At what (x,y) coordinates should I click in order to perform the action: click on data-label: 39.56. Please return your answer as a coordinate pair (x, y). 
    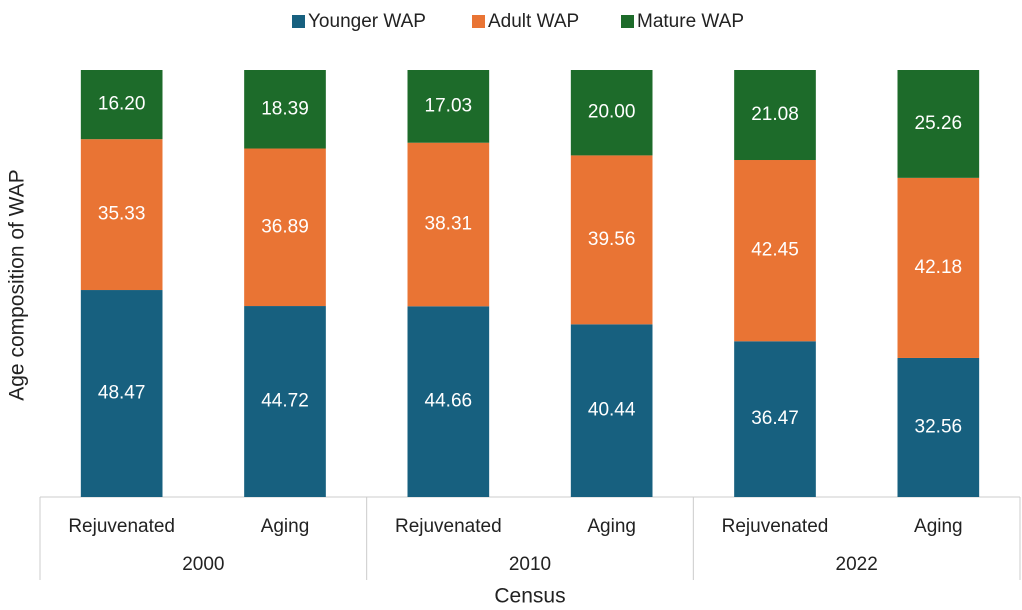
    Looking at the image, I should click on (612, 239).